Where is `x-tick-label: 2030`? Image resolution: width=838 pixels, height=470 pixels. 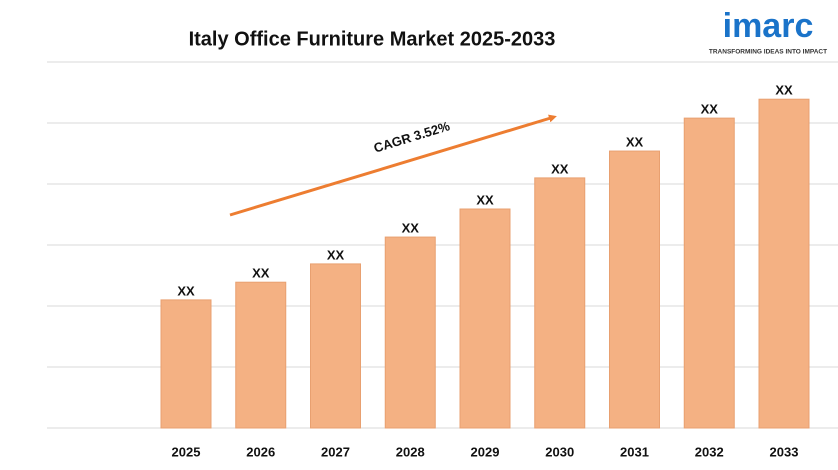 x-tick-label: 2030 is located at coordinates (559, 451).